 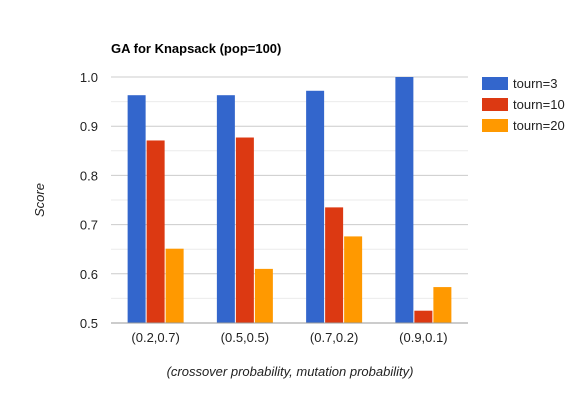 I want to click on x-tick-label: (0.2,0.7), so click(x=155, y=337).